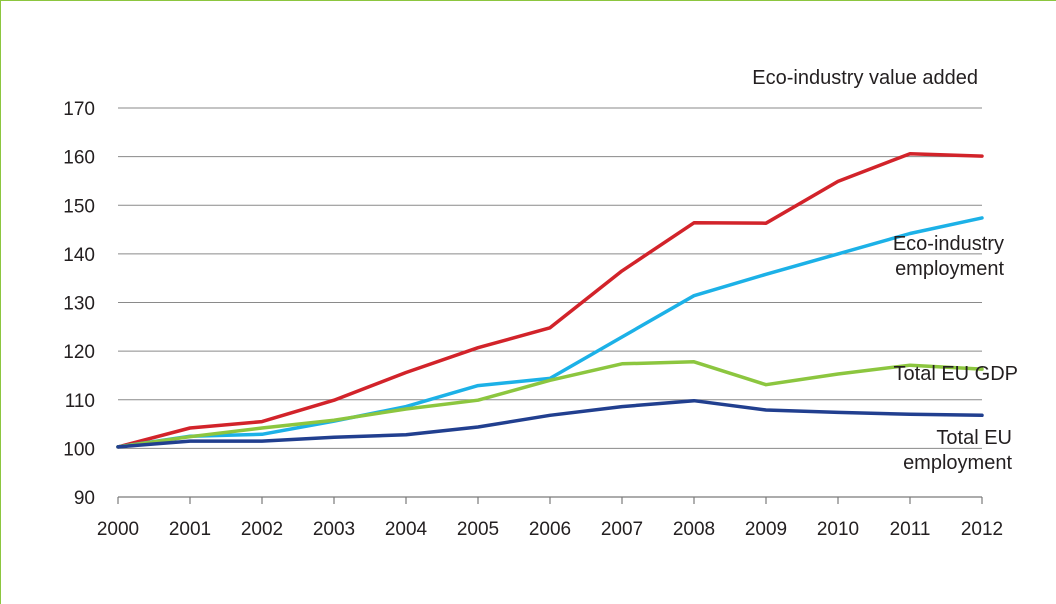 The height and width of the screenshot is (604, 1056). What do you see at coordinates (910, 529) in the screenshot?
I see `x-tick-label: 2011` at bounding box center [910, 529].